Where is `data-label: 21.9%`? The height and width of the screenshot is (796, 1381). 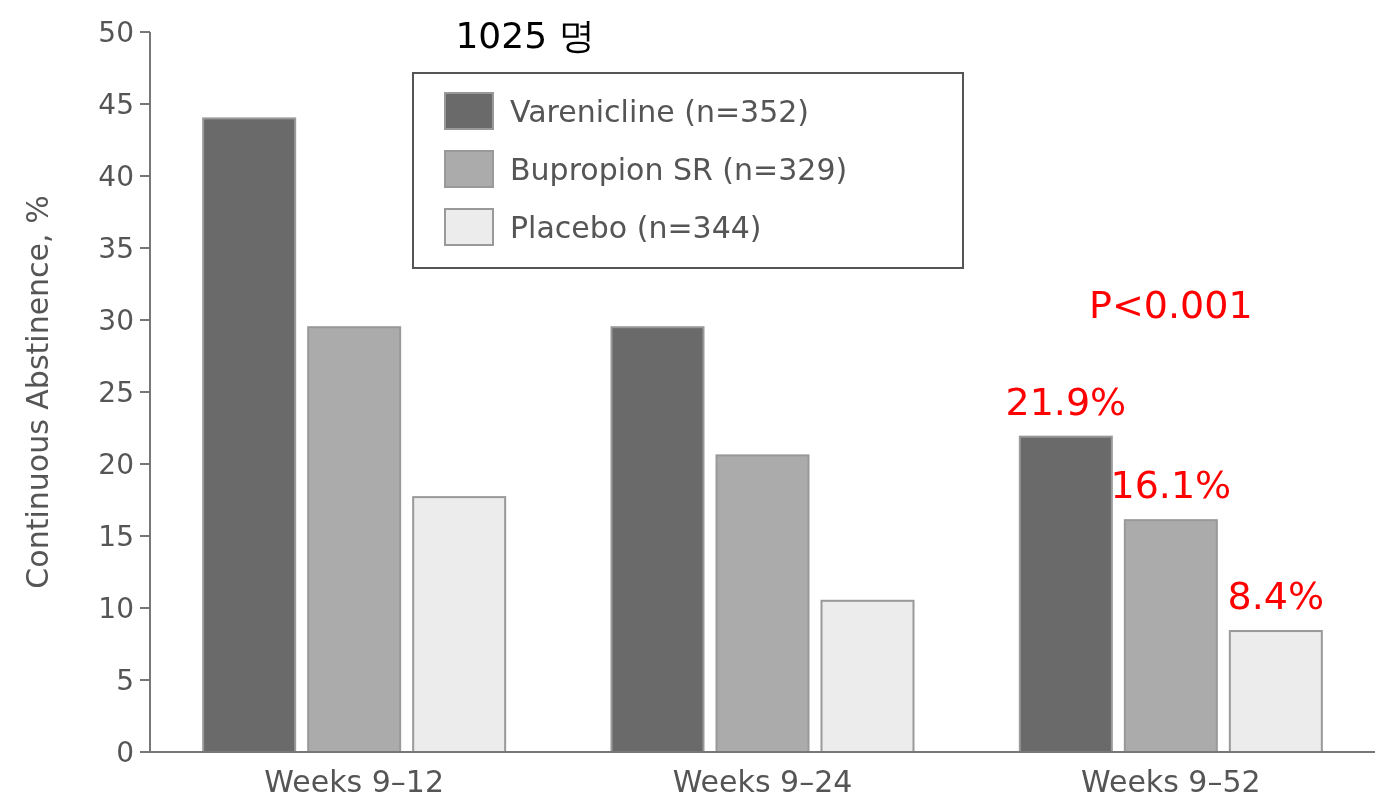 data-label: 21.9% is located at coordinates (1066, 401).